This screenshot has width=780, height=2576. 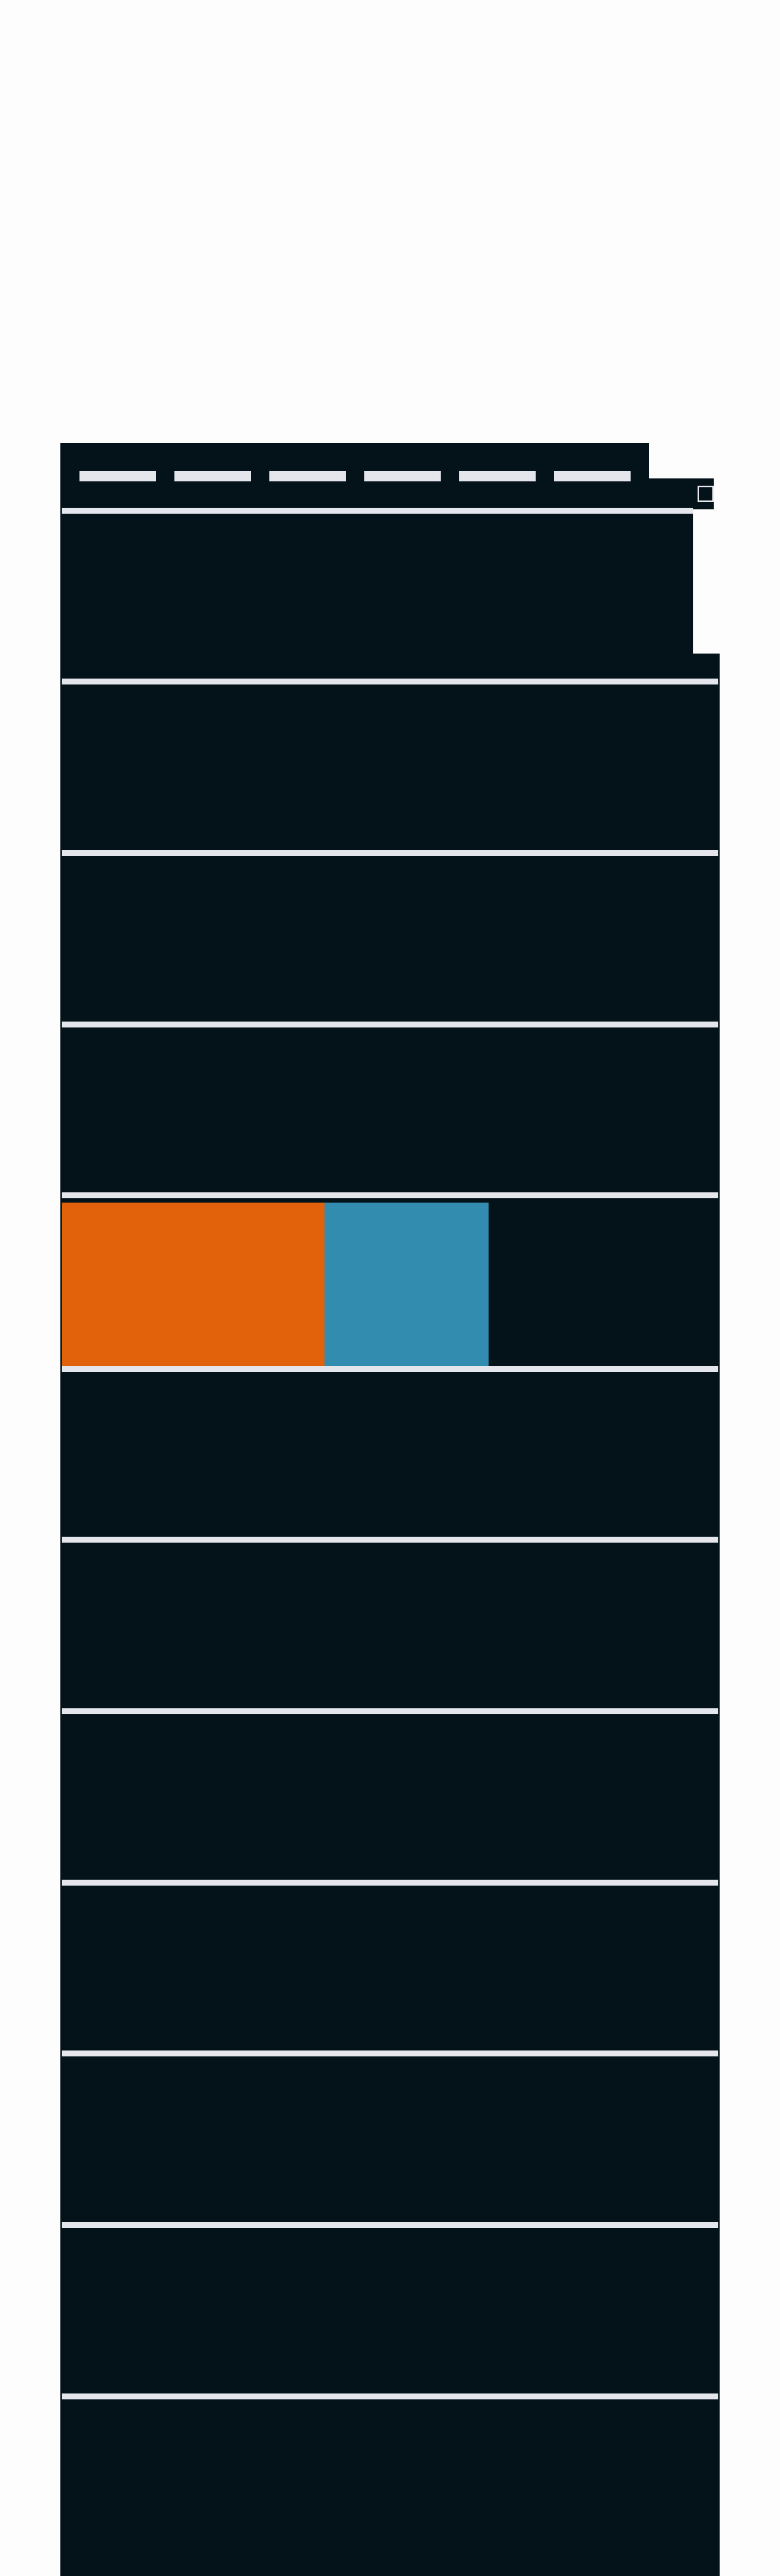 What do you see at coordinates (706, 666) in the screenshot?
I see `tower-step` at bounding box center [706, 666].